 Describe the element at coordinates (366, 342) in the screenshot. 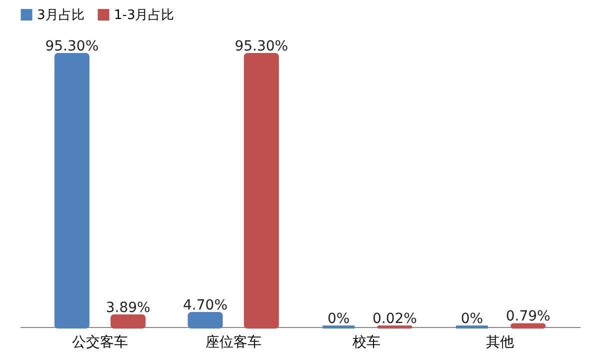

I see `x-tick-label: 校车` at that location.